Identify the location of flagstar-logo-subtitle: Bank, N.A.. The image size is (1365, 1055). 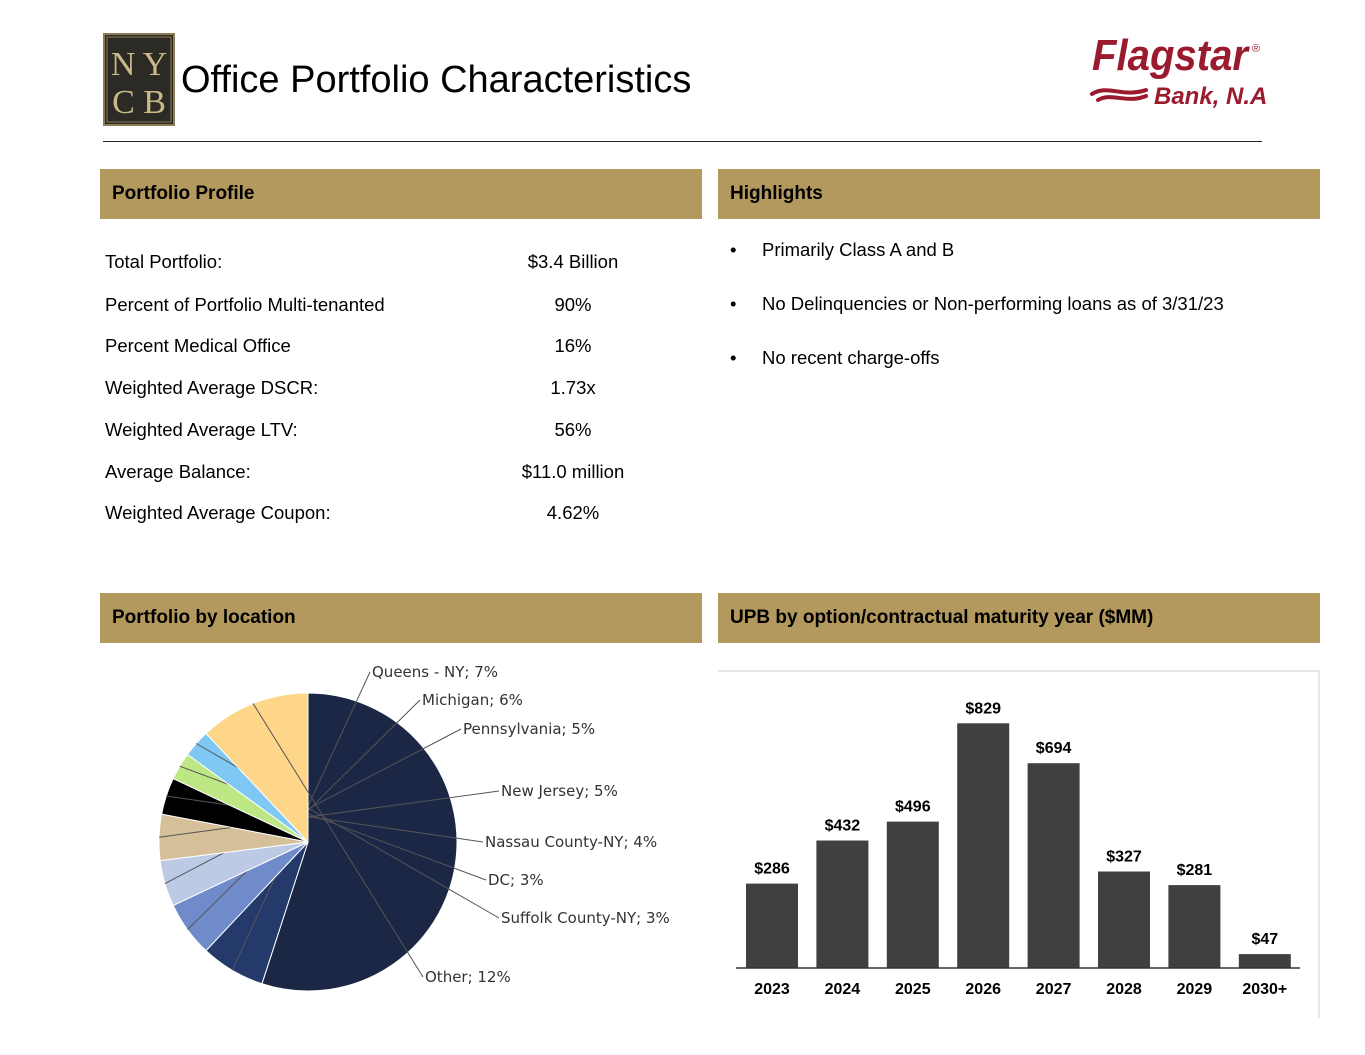
(1210, 96).